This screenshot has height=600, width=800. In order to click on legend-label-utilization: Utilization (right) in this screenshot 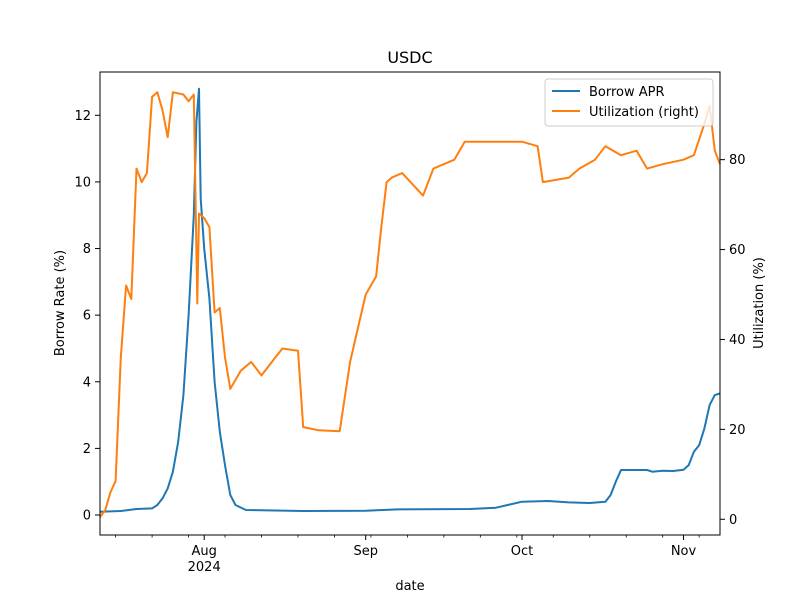, I will do `click(644, 112)`.